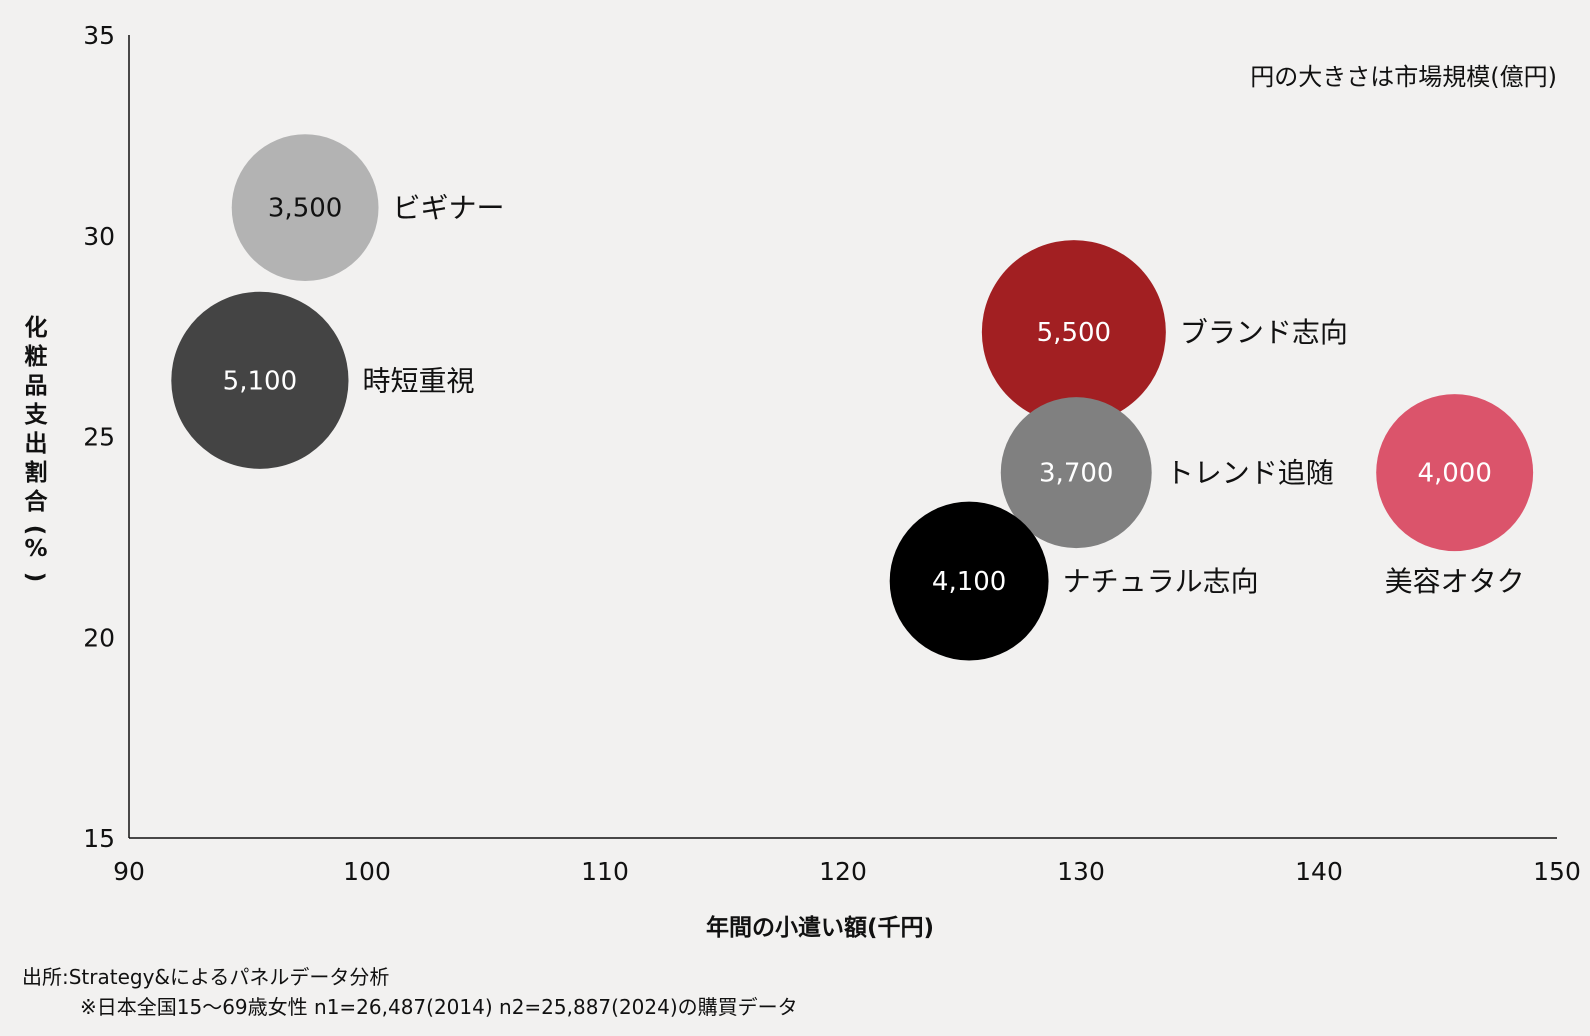 The height and width of the screenshot is (1036, 1590). What do you see at coordinates (1250, 473) in the screenshot?
I see `bubble-name-label: トレンド追随` at bounding box center [1250, 473].